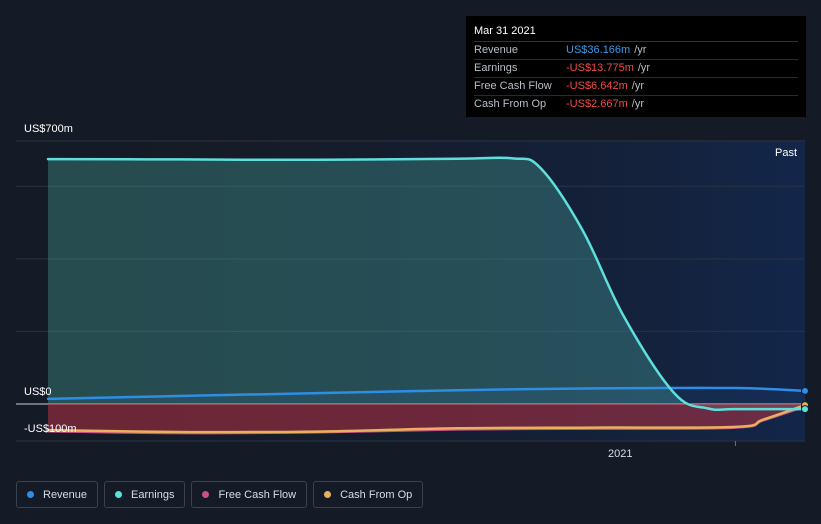  What do you see at coordinates (513, 86) in the screenshot?
I see `tooltip-name: Free Cash Flow` at bounding box center [513, 86].